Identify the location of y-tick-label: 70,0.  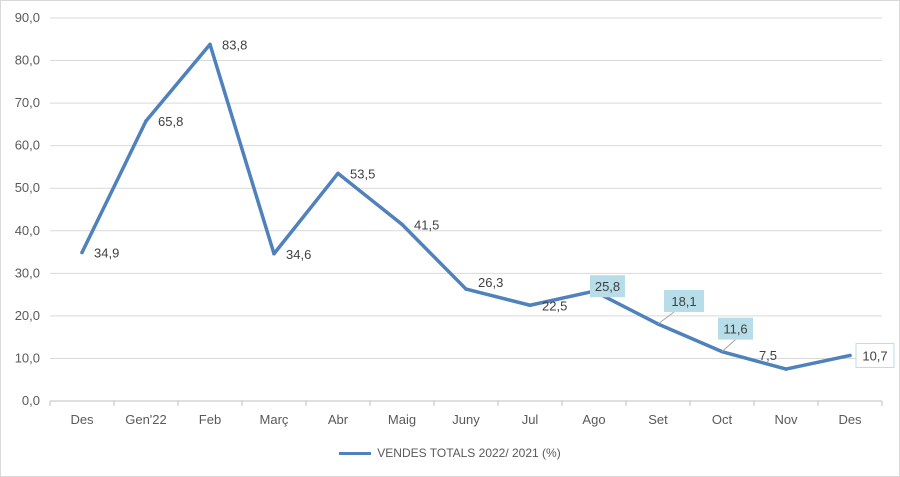
(27, 102).